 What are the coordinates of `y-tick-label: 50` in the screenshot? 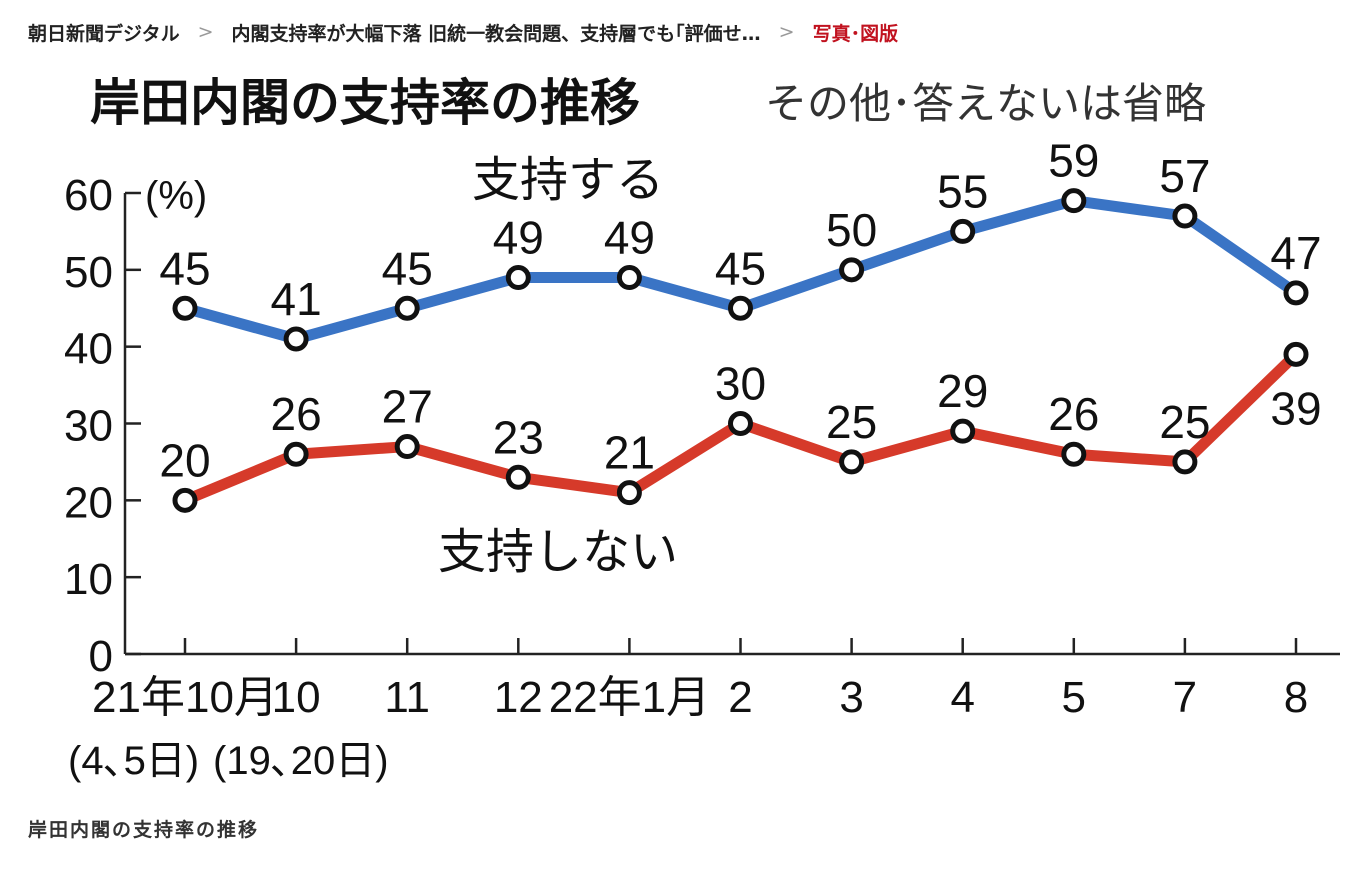 It's located at (88, 272).